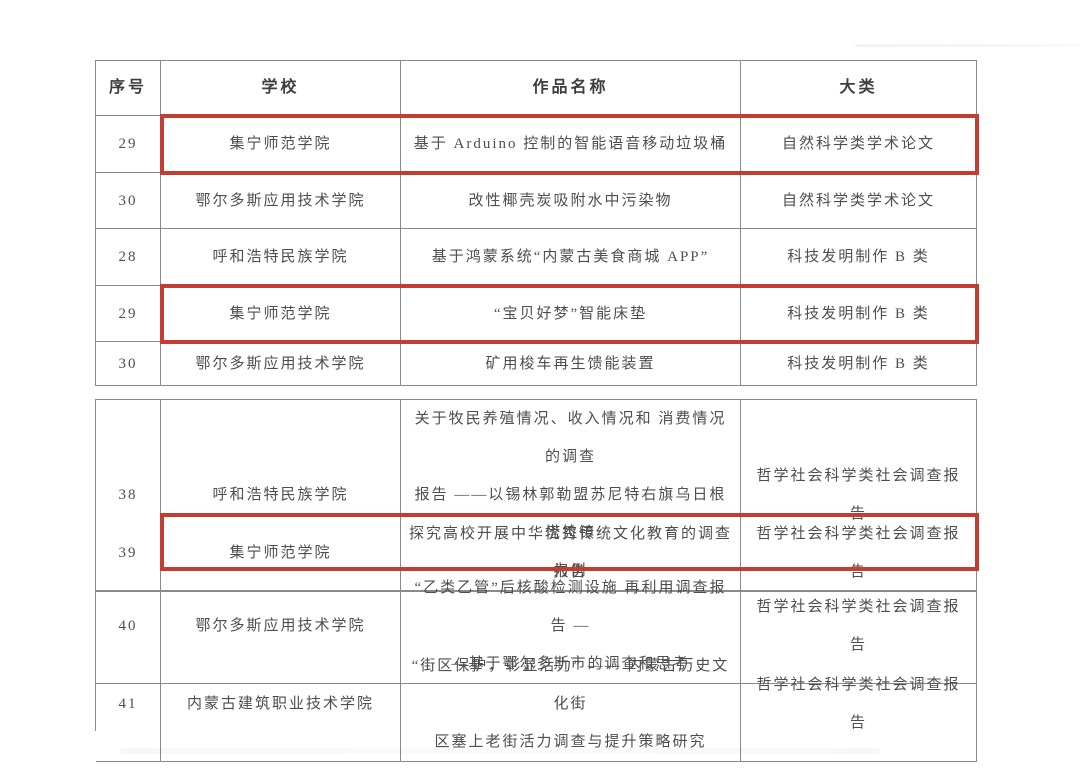 The height and width of the screenshot is (774, 1080). Describe the element at coordinates (571, 704) in the screenshot. I see `cell-work: “街区保护，彰显活力” —— 内蒙古历史文化街 区塞上老街活力调查与提升策略研究` at that location.